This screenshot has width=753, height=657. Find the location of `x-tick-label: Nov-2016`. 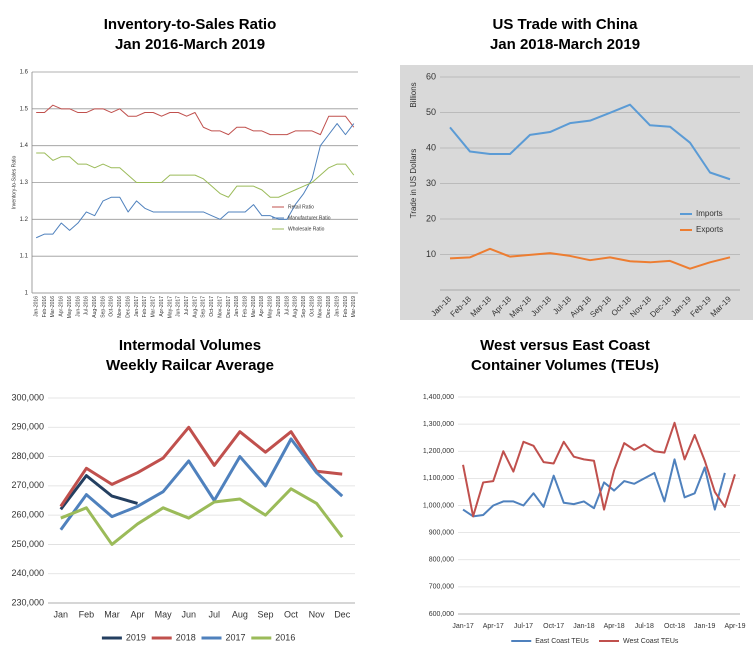

x-tick-label: Nov-2016 is located at coordinates (120, 307).